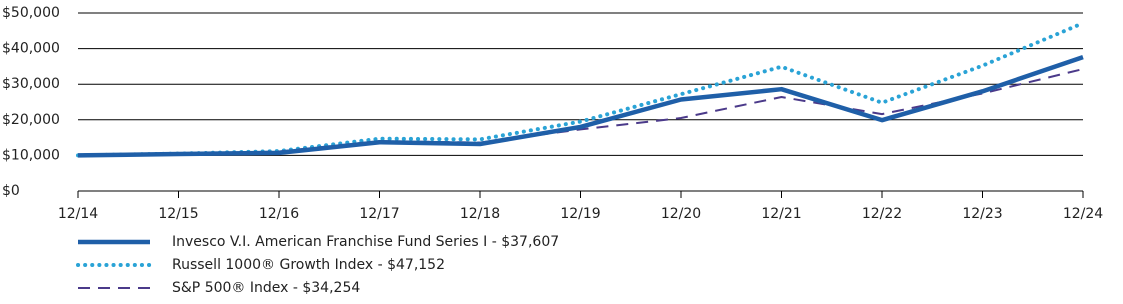  What do you see at coordinates (379, 214) in the screenshot?
I see `x-tick-label: 12/17` at bounding box center [379, 214].